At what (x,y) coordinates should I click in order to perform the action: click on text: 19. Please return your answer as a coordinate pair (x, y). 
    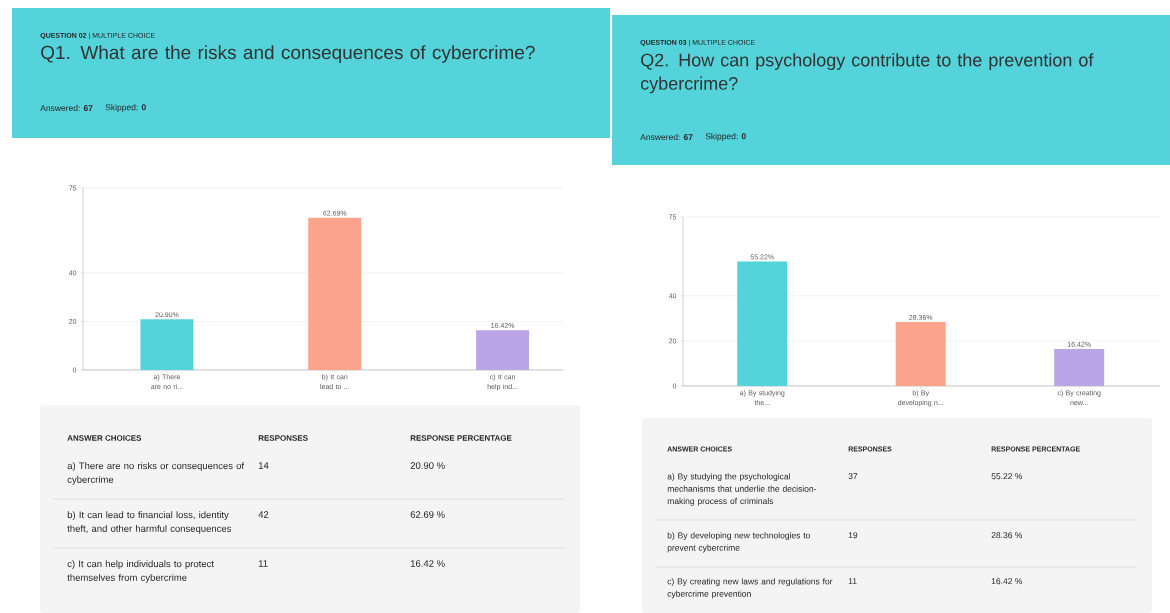
    Looking at the image, I should click on (853, 535).